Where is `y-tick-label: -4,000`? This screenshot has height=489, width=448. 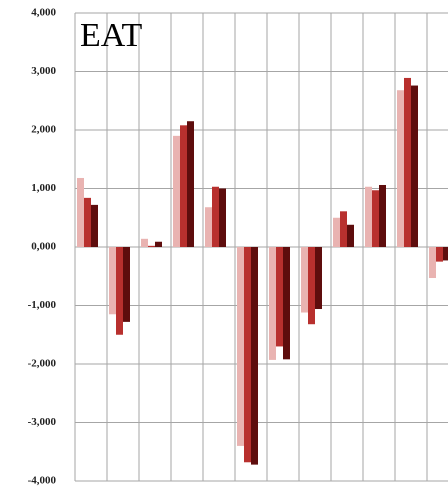
y-tick-label: -4,000 is located at coordinates (42, 481).